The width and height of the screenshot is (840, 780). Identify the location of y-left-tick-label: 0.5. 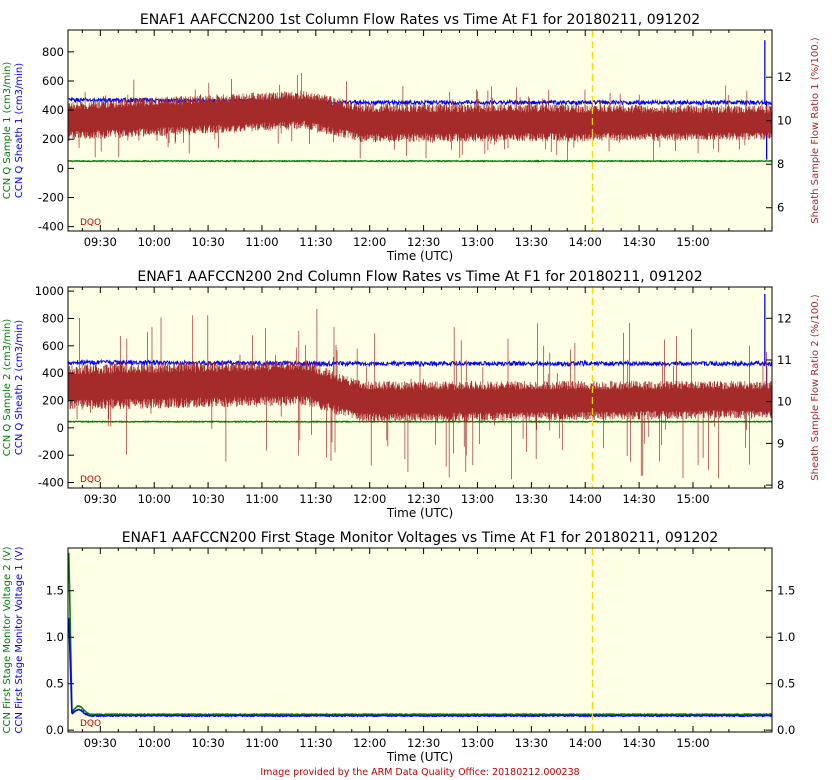
(55, 684).